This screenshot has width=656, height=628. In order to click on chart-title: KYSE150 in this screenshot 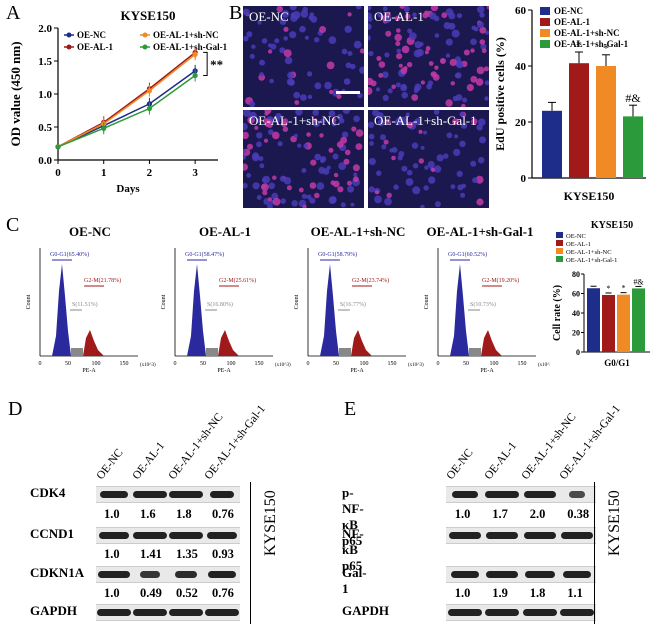, I will do `click(612, 225)`.